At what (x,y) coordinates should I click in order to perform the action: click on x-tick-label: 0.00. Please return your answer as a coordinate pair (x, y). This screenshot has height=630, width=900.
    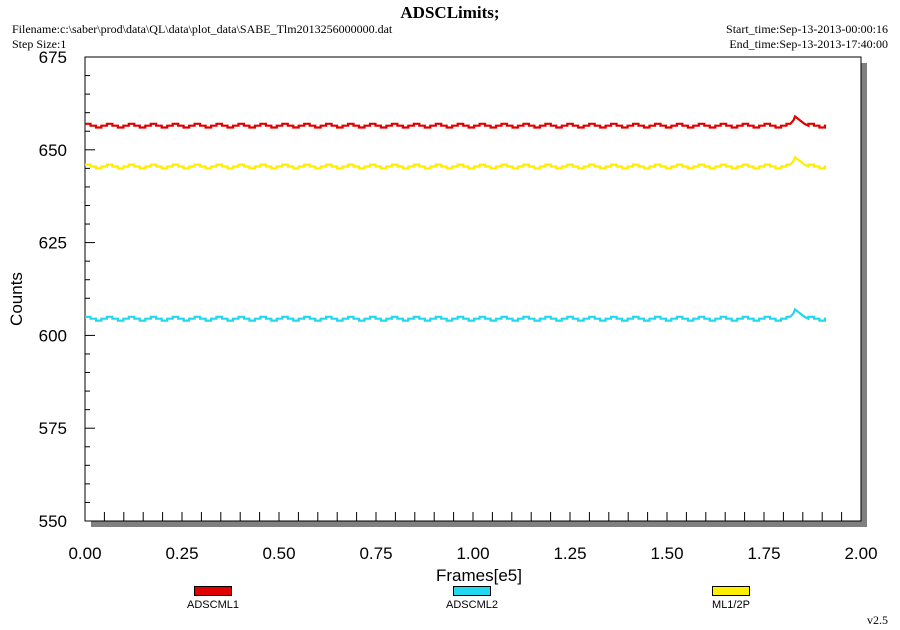
    Looking at the image, I should click on (84, 553).